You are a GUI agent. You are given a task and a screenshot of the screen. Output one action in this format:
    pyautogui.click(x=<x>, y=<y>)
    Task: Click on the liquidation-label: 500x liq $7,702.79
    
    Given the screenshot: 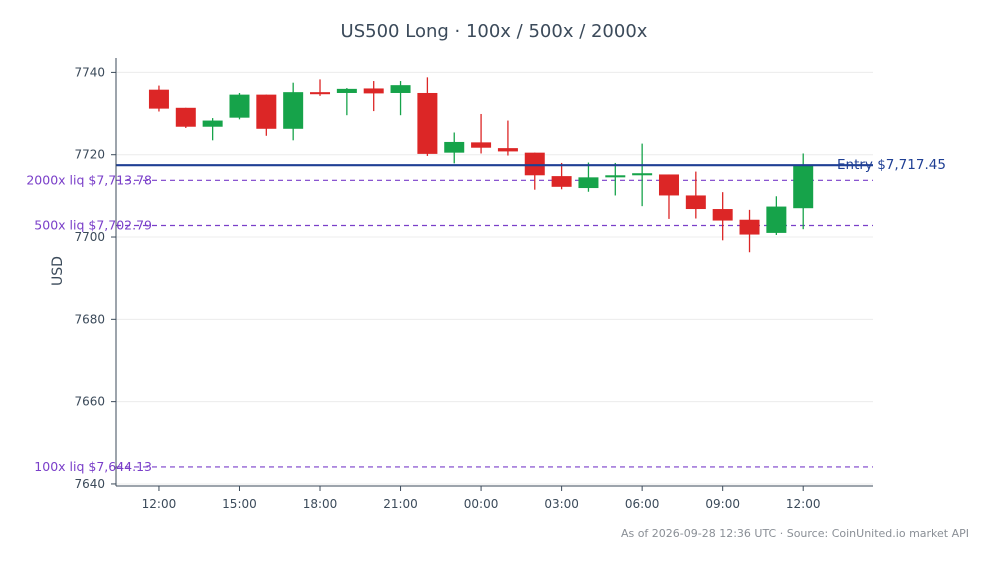 What is the action you would take?
    pyautogui.click(x=93, y=225)
    